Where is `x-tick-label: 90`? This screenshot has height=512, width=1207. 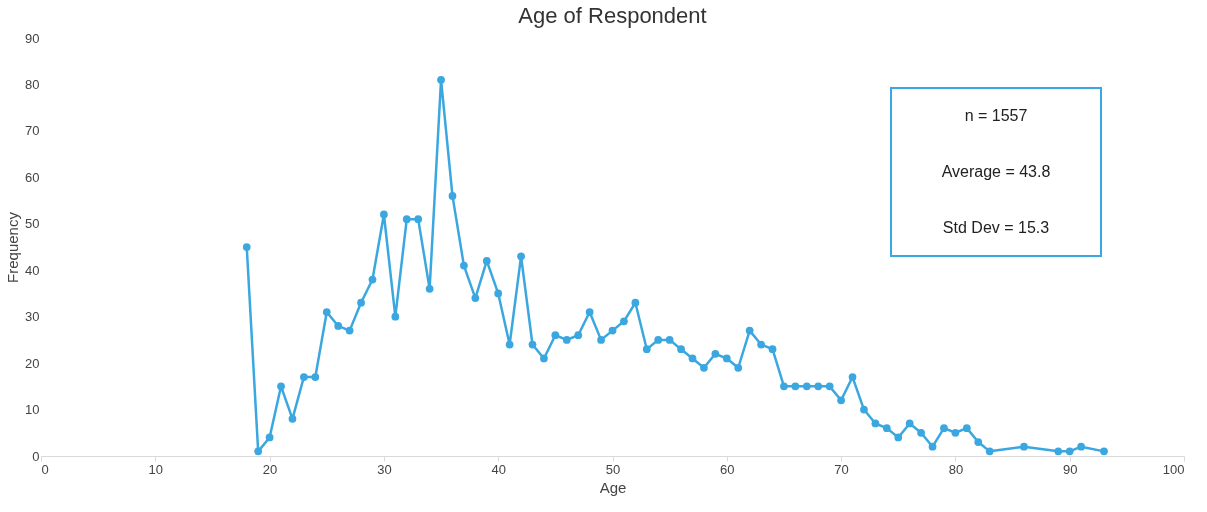 x-tick-label: 90 is located at coordinates (1070, 469).